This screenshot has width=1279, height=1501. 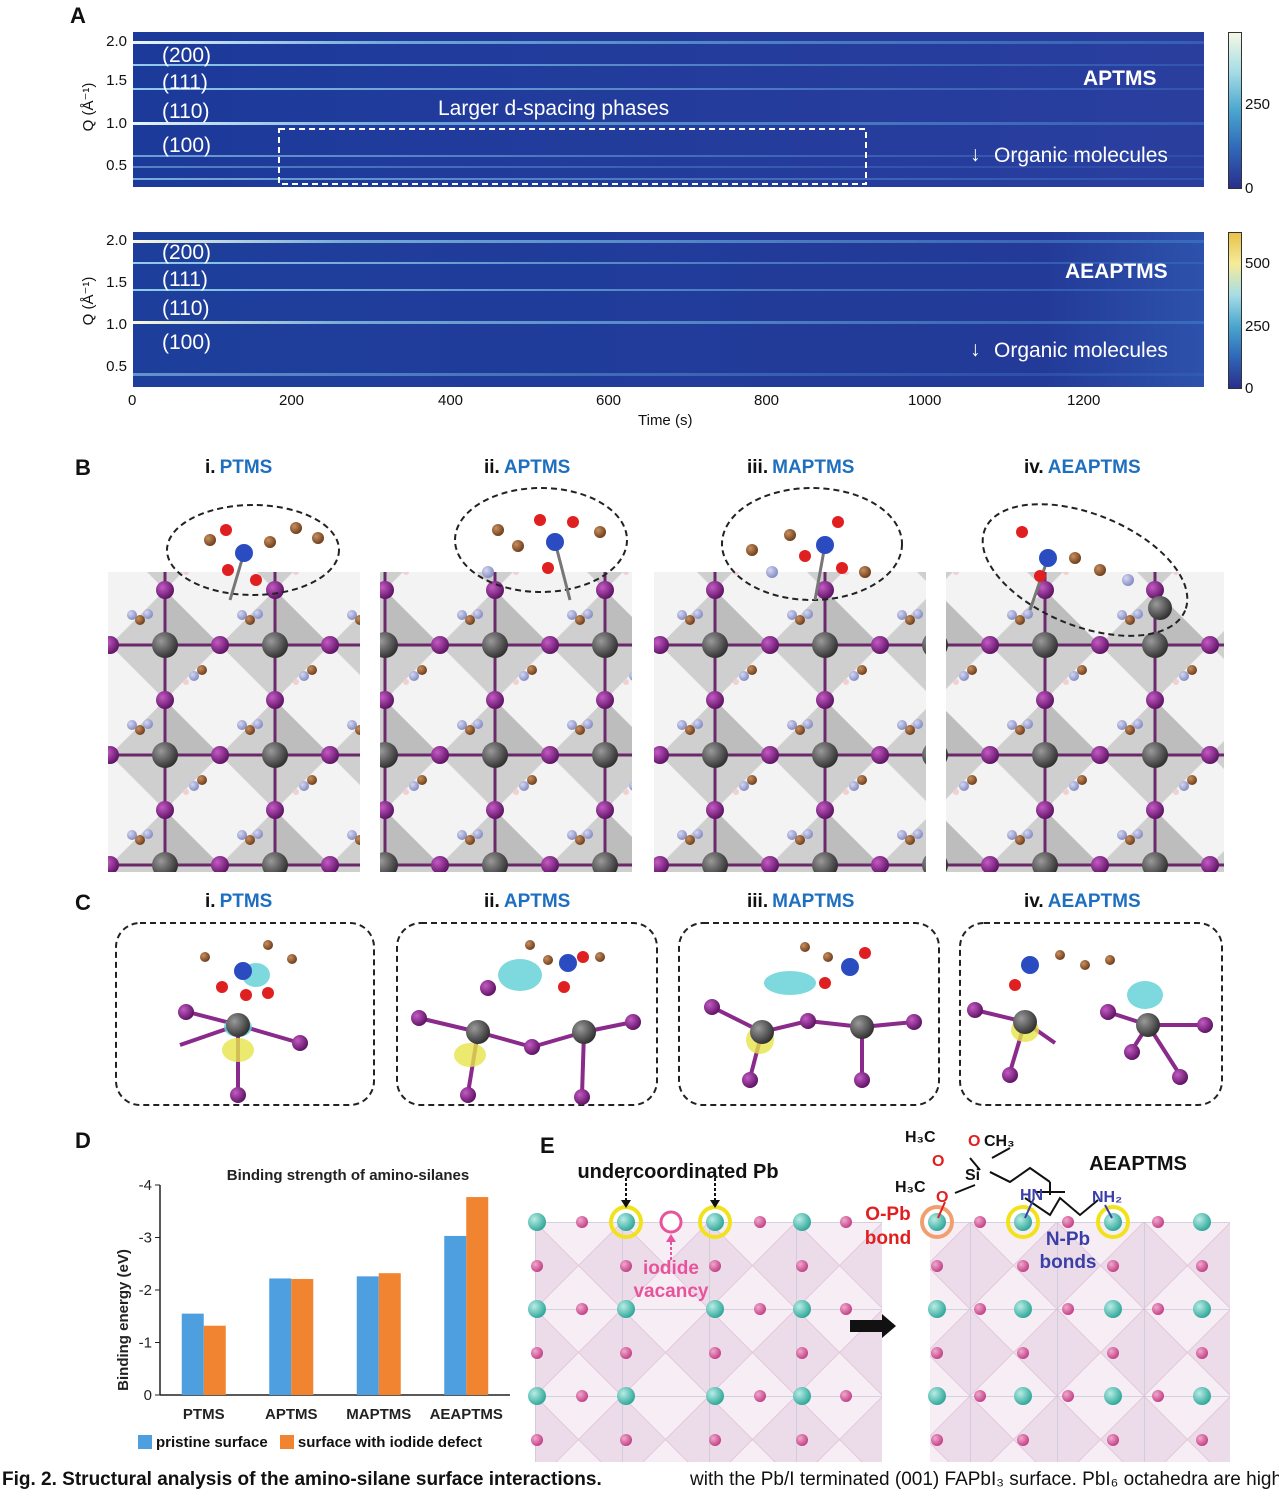 What do you see at coordinates (185, 279) in the screenshot?
I see `peak-label-111-b: (111)` at bounding box center [185, 279].